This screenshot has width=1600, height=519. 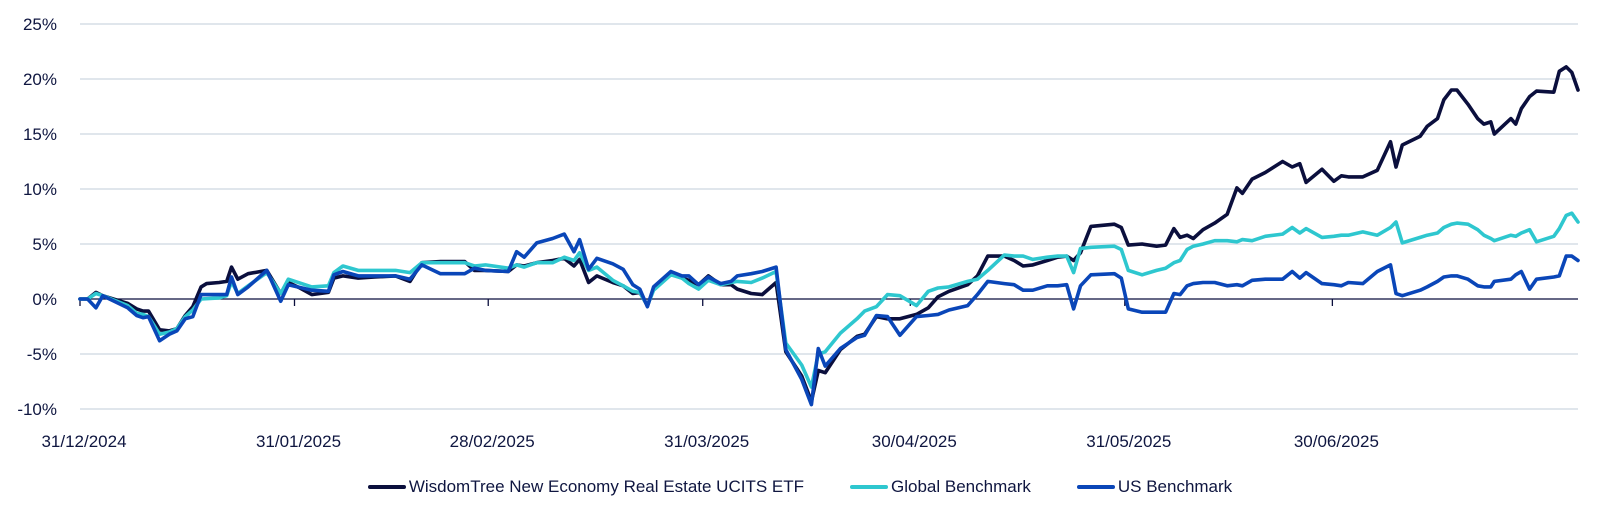 I want to click on legend-item-global-benchmark: Global Benchmark, so click(x=940, y=487).